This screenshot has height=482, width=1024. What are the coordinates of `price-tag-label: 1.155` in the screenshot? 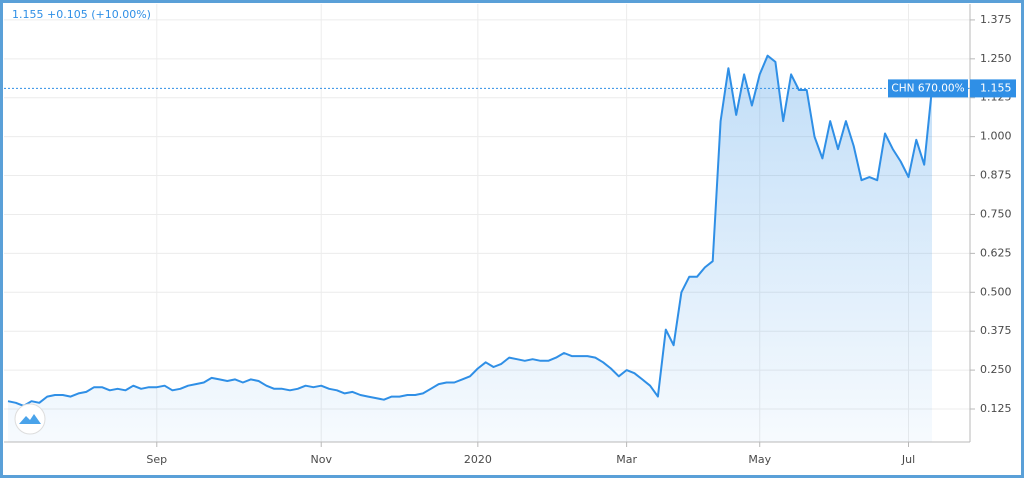 It's located at (996, 87).